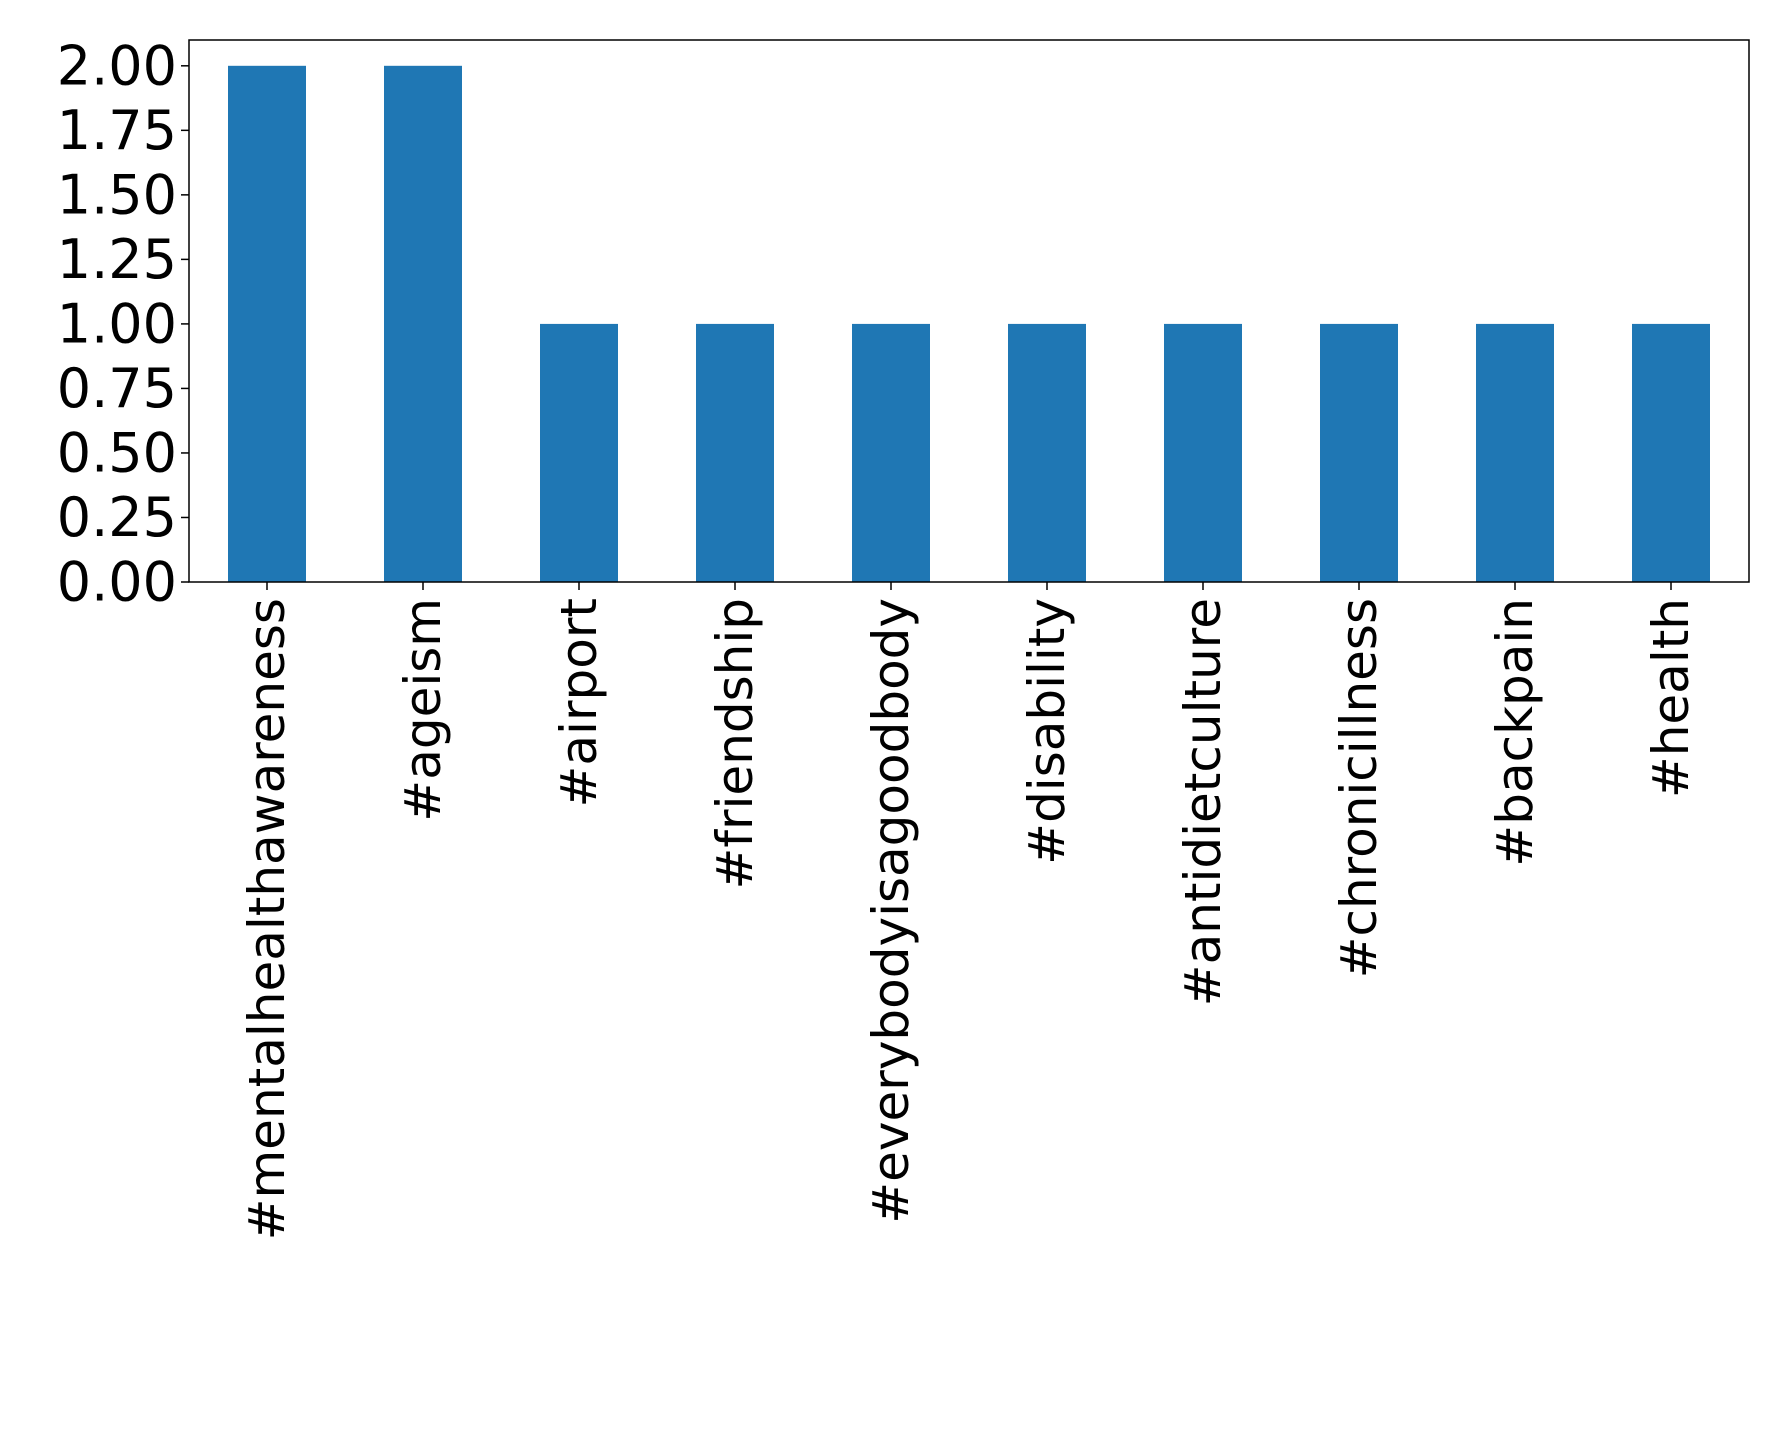 This screenshot has width=1778, height=1436. I want to click on x-tick-label: #backpain, so click(1515, 732).